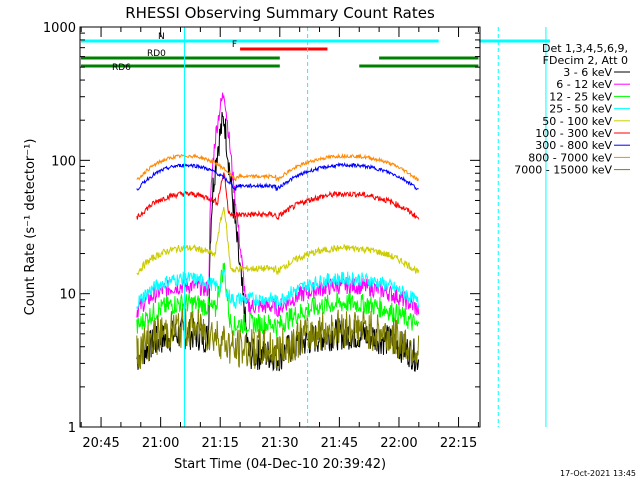  What do you see at coordinates (161, 37) in the screenshot?
I see `annotation-label: N` at bounding box center [161, 37].